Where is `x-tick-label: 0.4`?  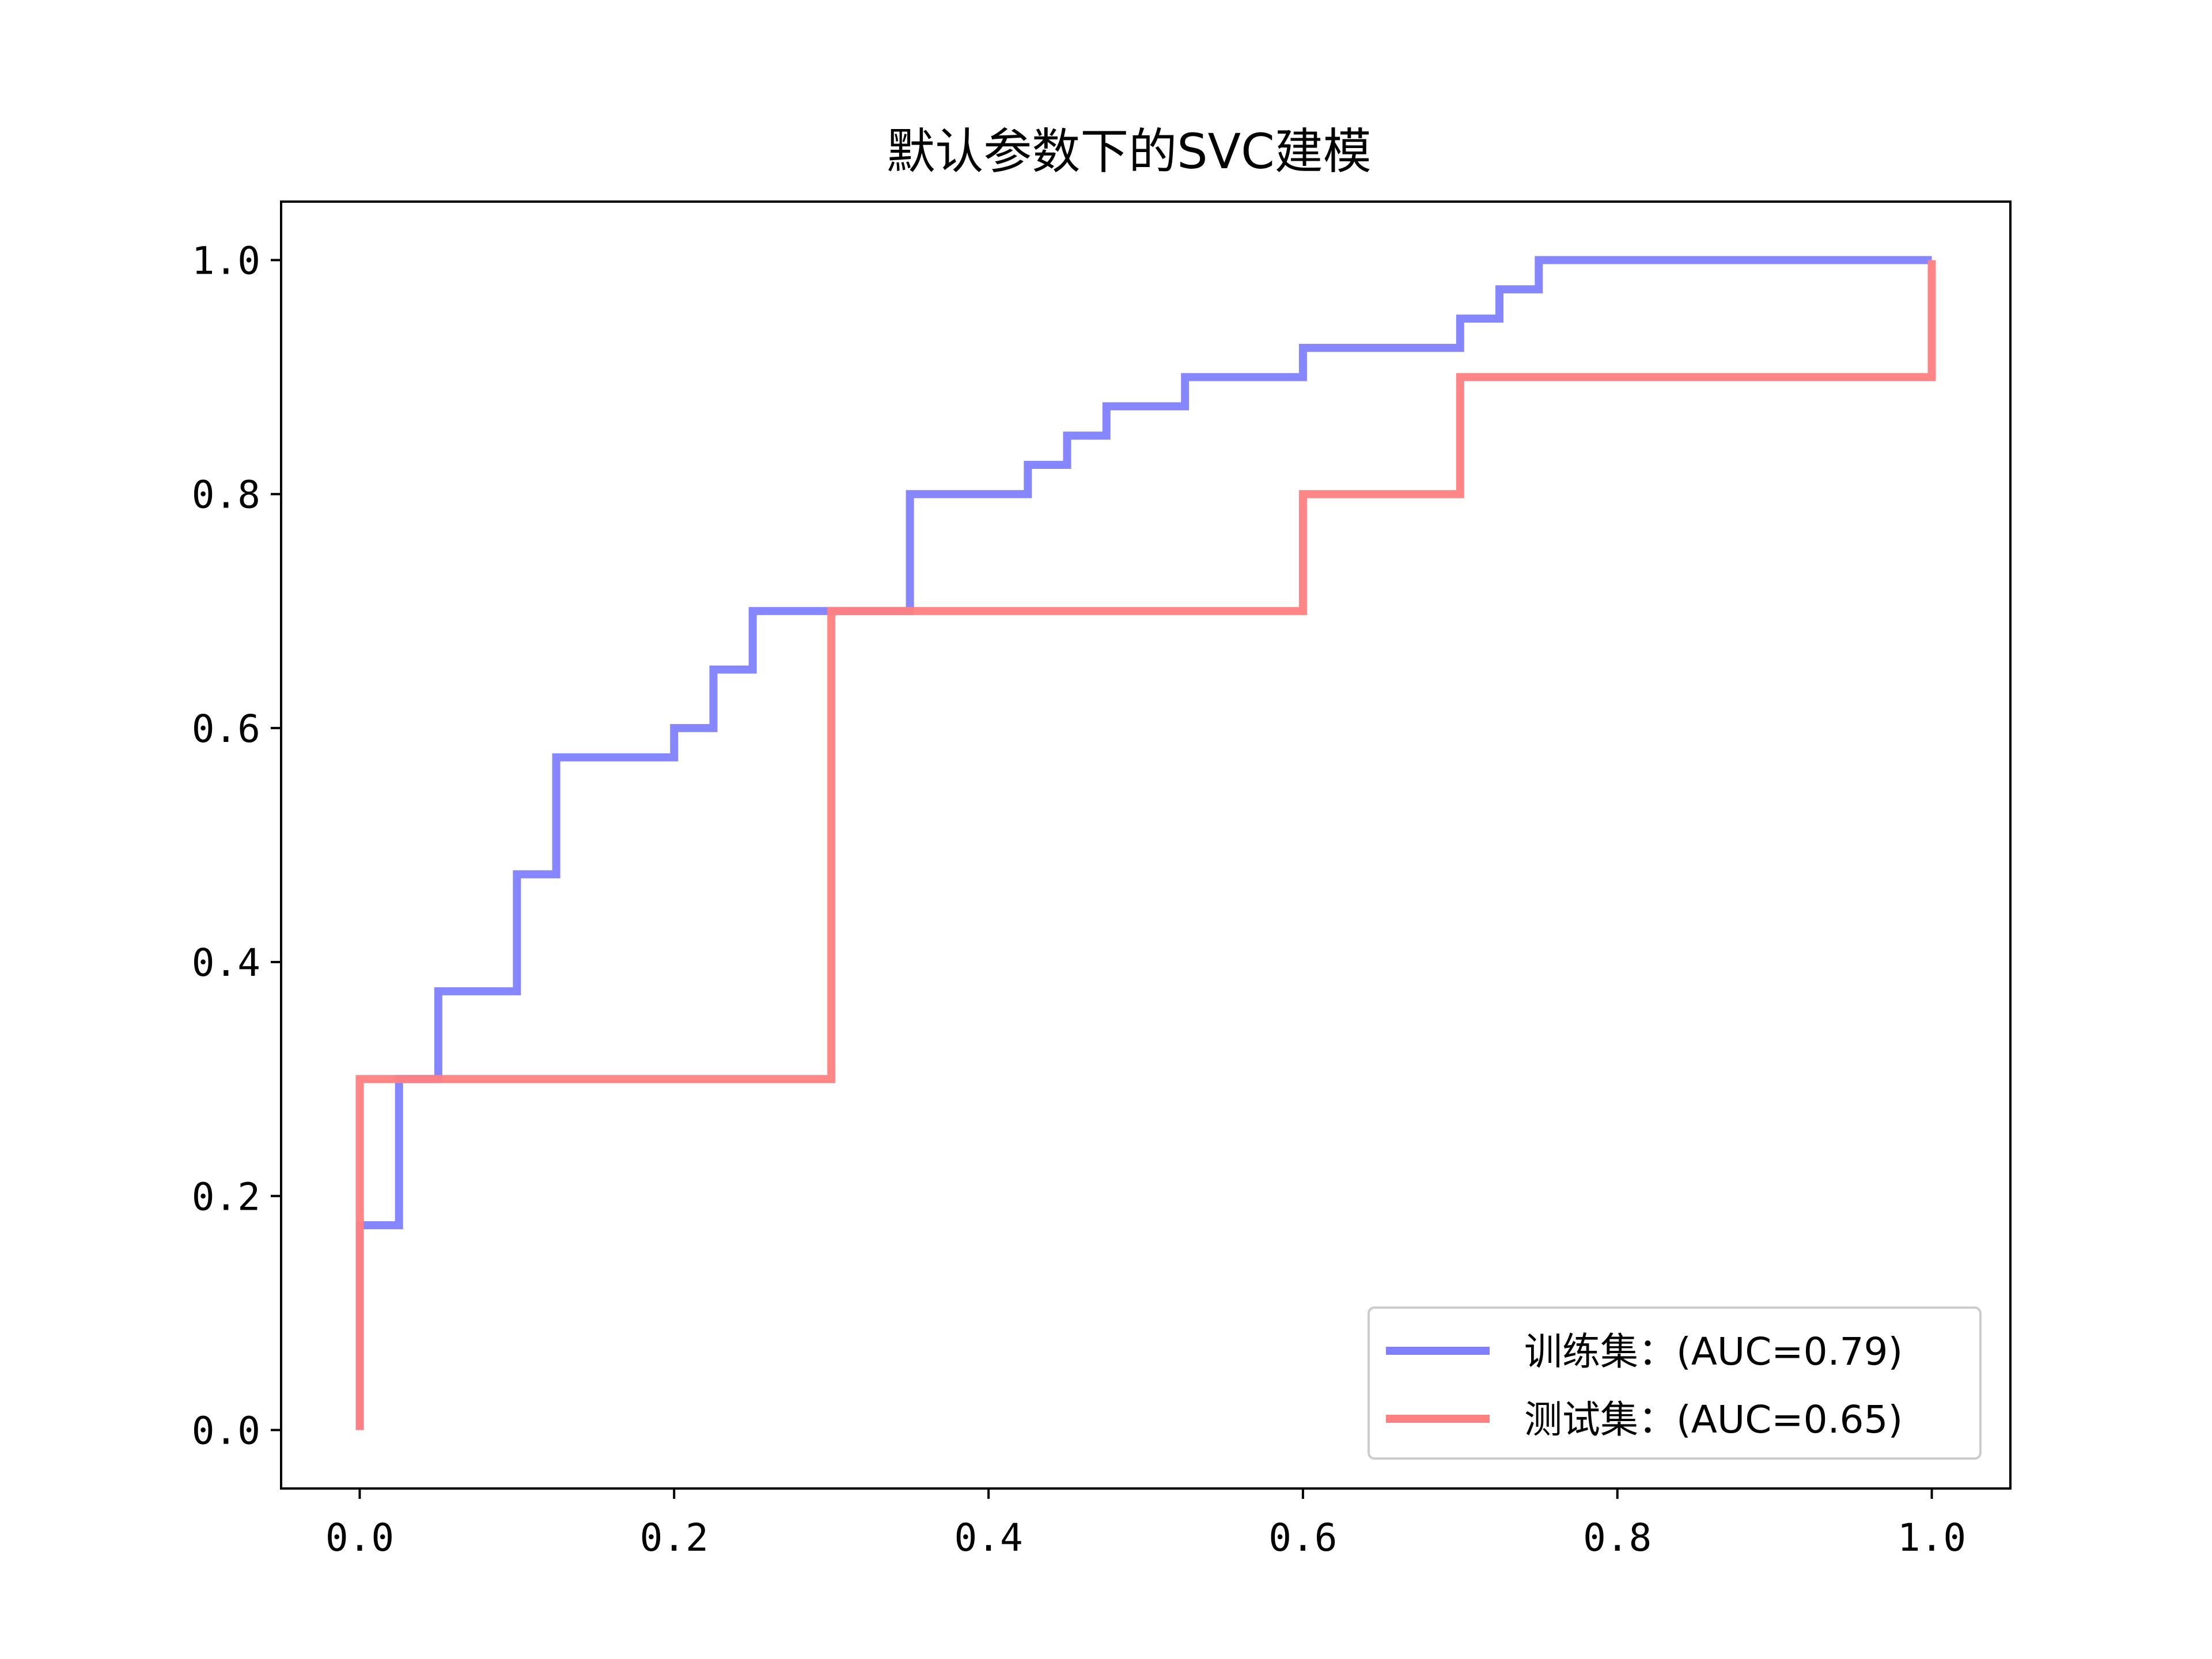
x-tick-label: 0.4 is located at coordinates (988, 1538).